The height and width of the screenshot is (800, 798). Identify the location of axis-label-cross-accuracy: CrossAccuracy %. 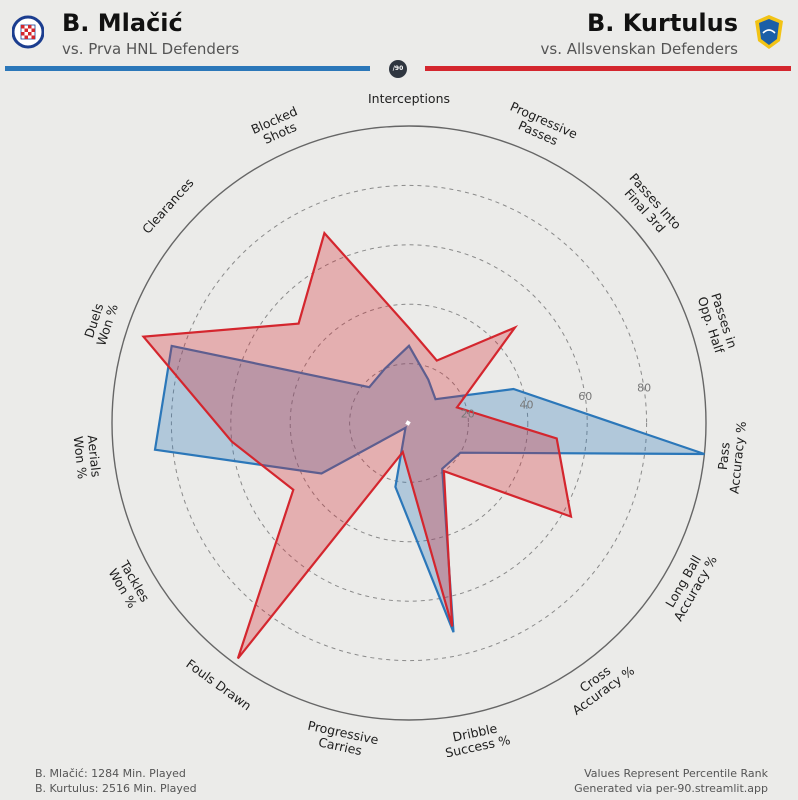
(599, 684).